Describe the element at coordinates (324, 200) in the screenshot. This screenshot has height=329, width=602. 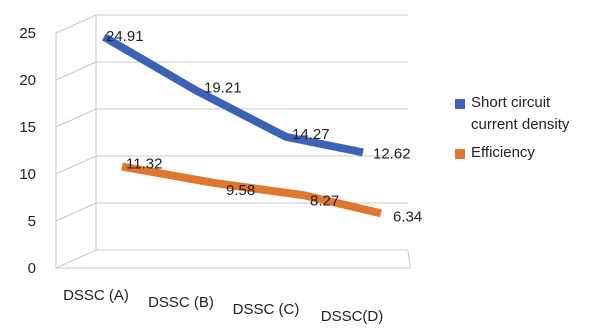
I see `data-label-efficiency: 8.27` at that location.